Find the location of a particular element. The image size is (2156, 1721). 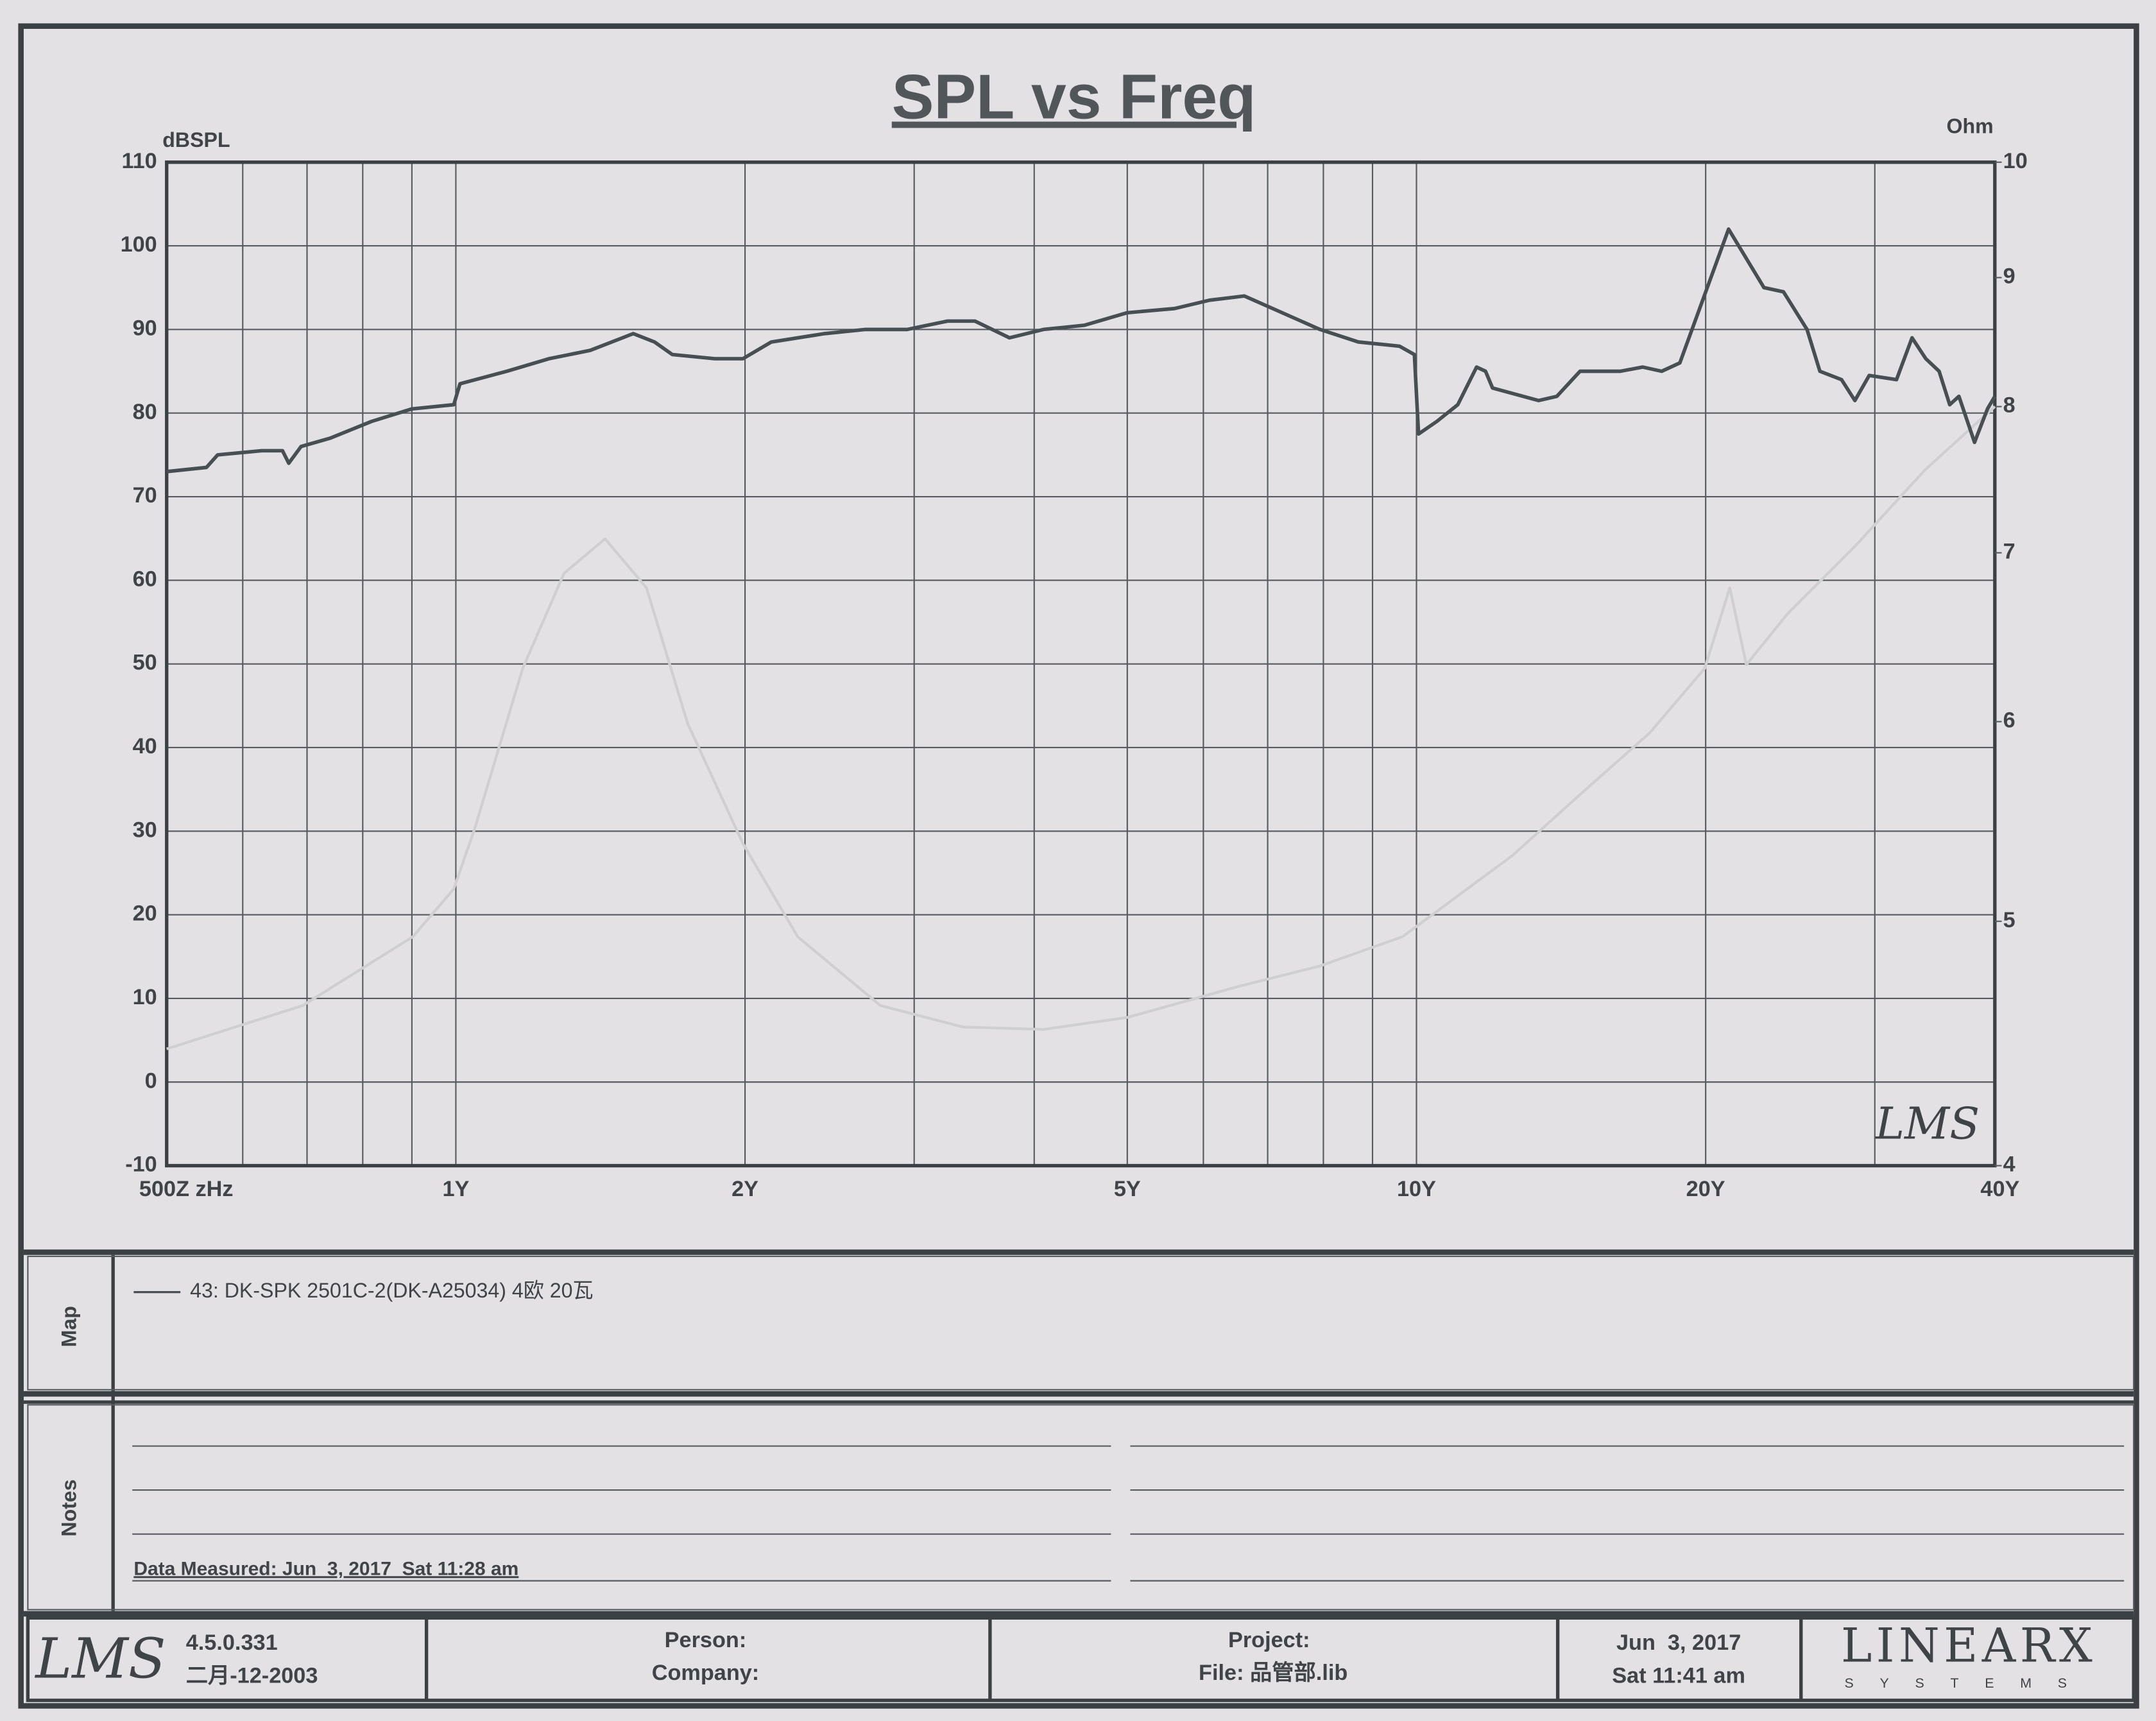

x-tick-label: 2Y is located at coordinates (745, 1189).